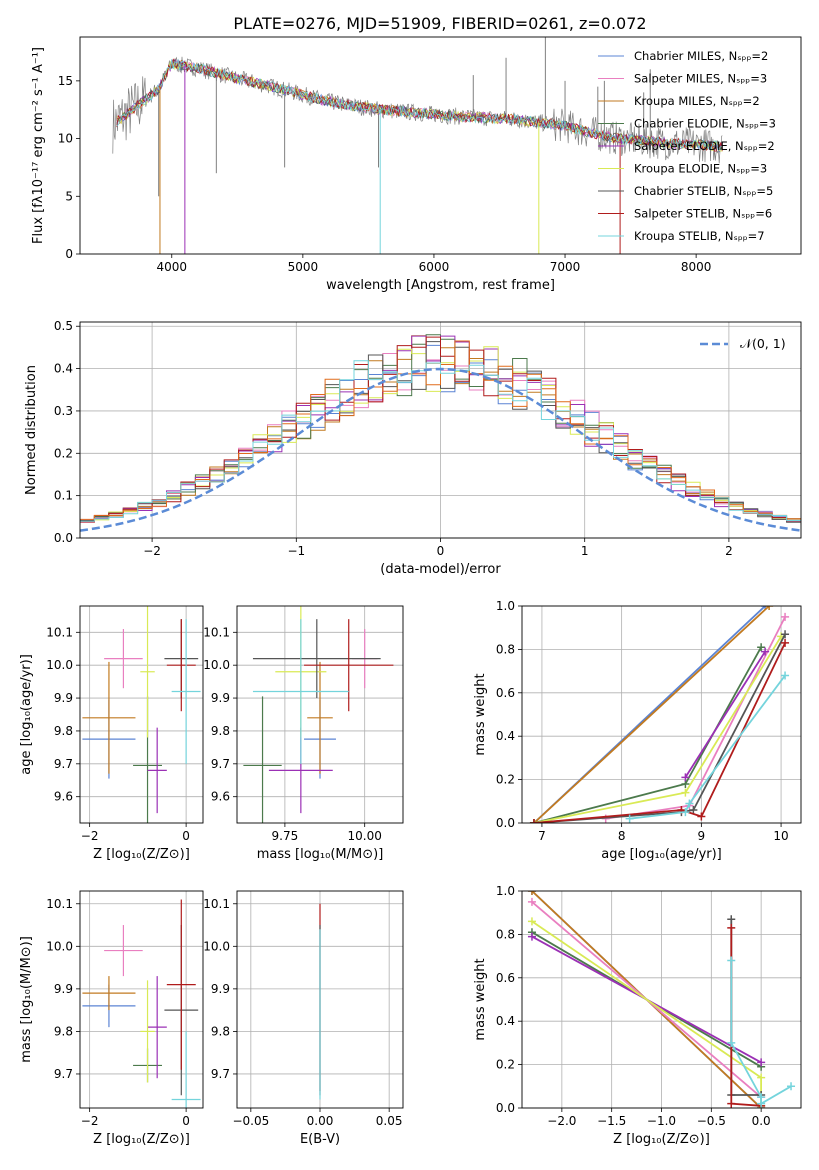 The height and width of the screenshot is (1170, 819). I want to click on x-axis-label: Z [log₁₀(Z/Z⊙)], so click(661, 1139).